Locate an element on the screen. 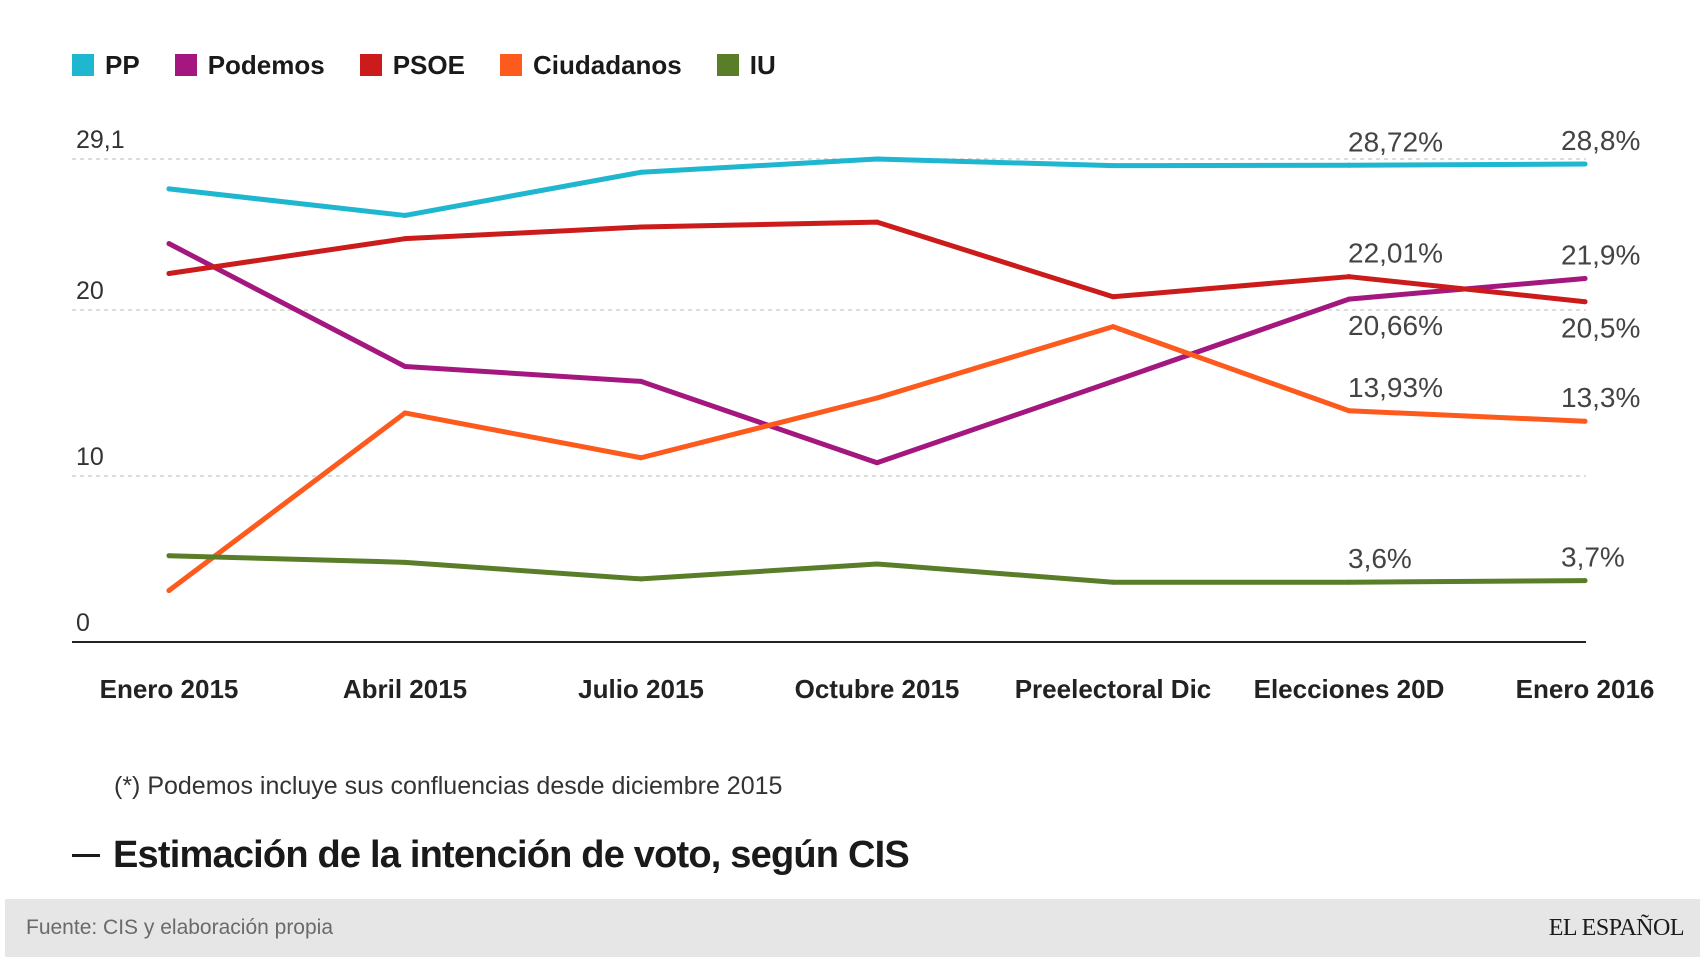  y-tick-label: 0 is located at coordinates (83, 623).